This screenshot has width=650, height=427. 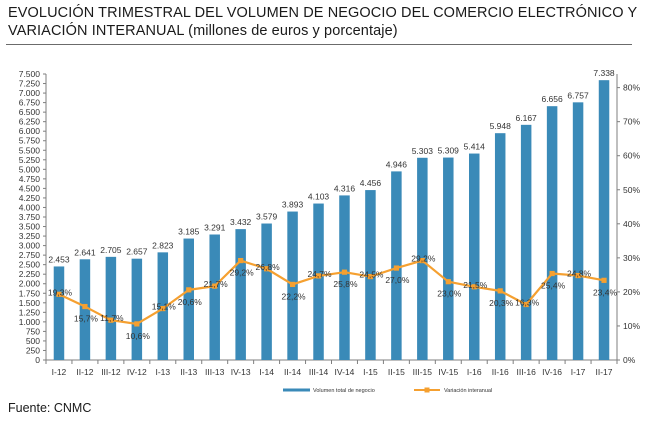 What do you see at coordinates (631, 292) in the screenshot?
I see `y-right-tick-label: 20%` at bounding box center [631, 292].